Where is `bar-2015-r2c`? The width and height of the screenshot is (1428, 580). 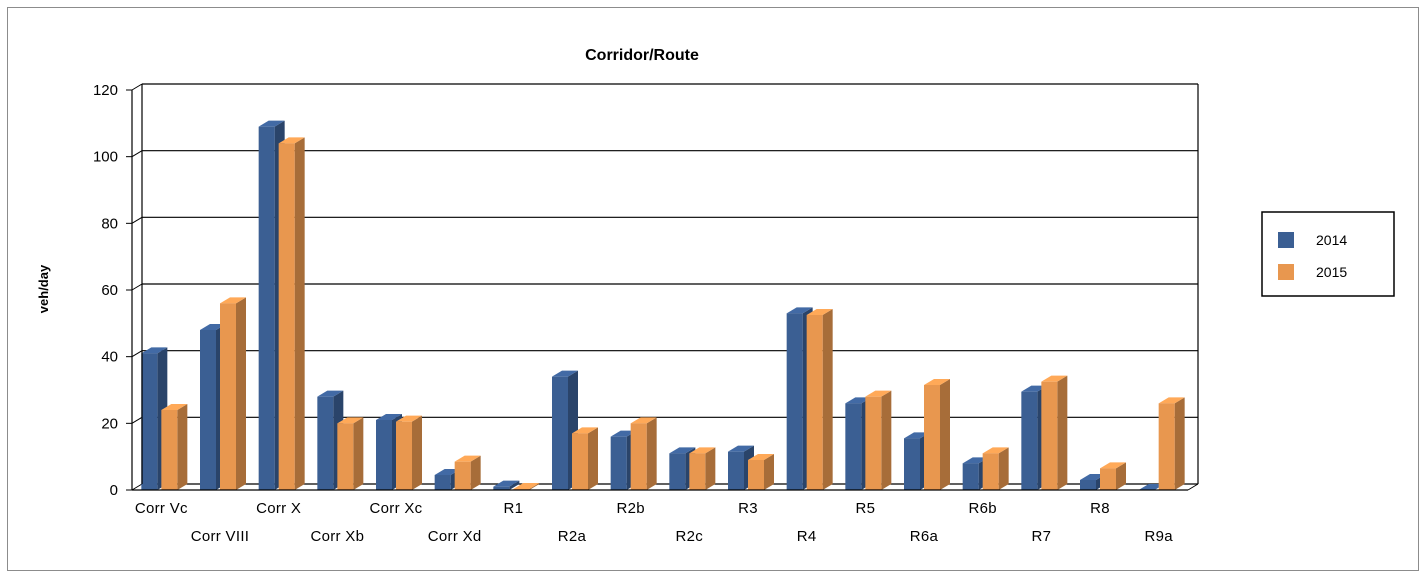 bar-2015-r2c is located at coordinates (702, 468).